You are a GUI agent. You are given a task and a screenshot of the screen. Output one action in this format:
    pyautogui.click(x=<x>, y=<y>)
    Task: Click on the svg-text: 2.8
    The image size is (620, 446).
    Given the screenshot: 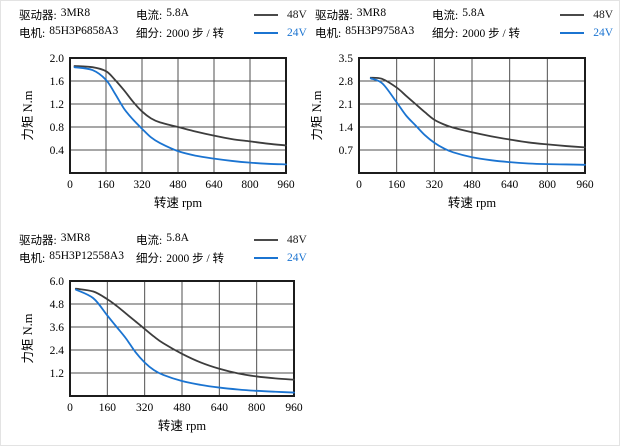 What is the action you would take?
    pyautogui.click(x=346, y=82)
    